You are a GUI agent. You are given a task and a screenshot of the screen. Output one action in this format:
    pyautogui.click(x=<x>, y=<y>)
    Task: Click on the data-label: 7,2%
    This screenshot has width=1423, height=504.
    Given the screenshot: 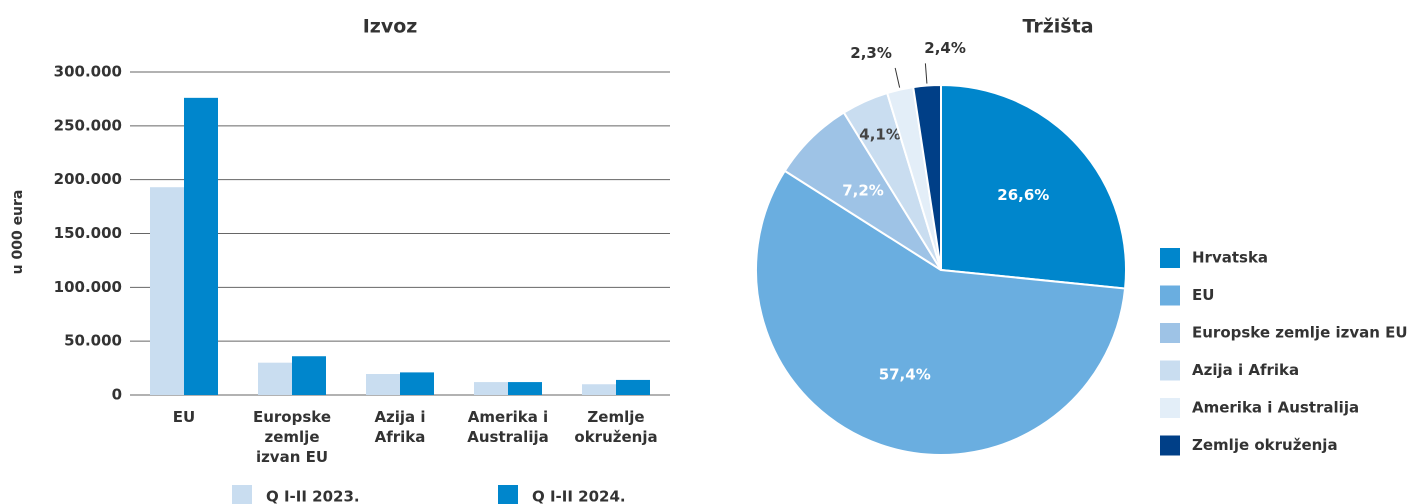 What is the action you would take?
    pyautogui.click(x=863, y=191)
    